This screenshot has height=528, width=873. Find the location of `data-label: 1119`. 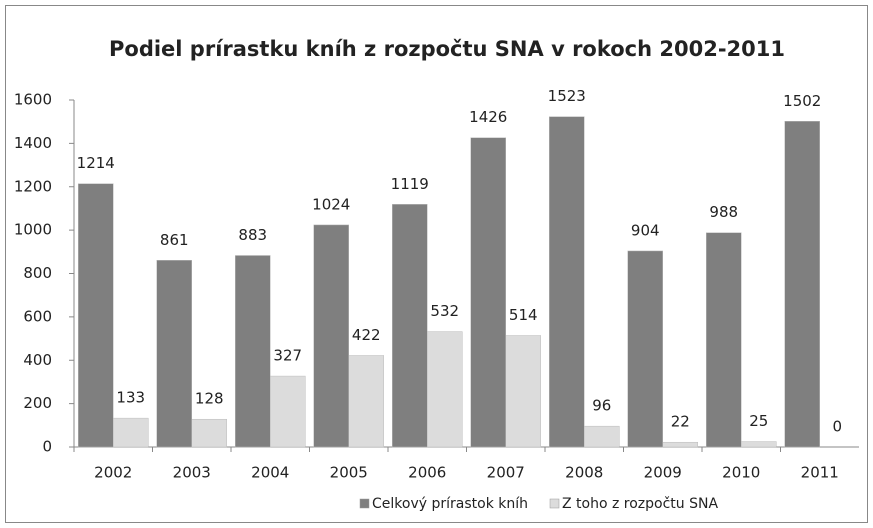

data-label: 1119 is located at coordinates (410, 184).